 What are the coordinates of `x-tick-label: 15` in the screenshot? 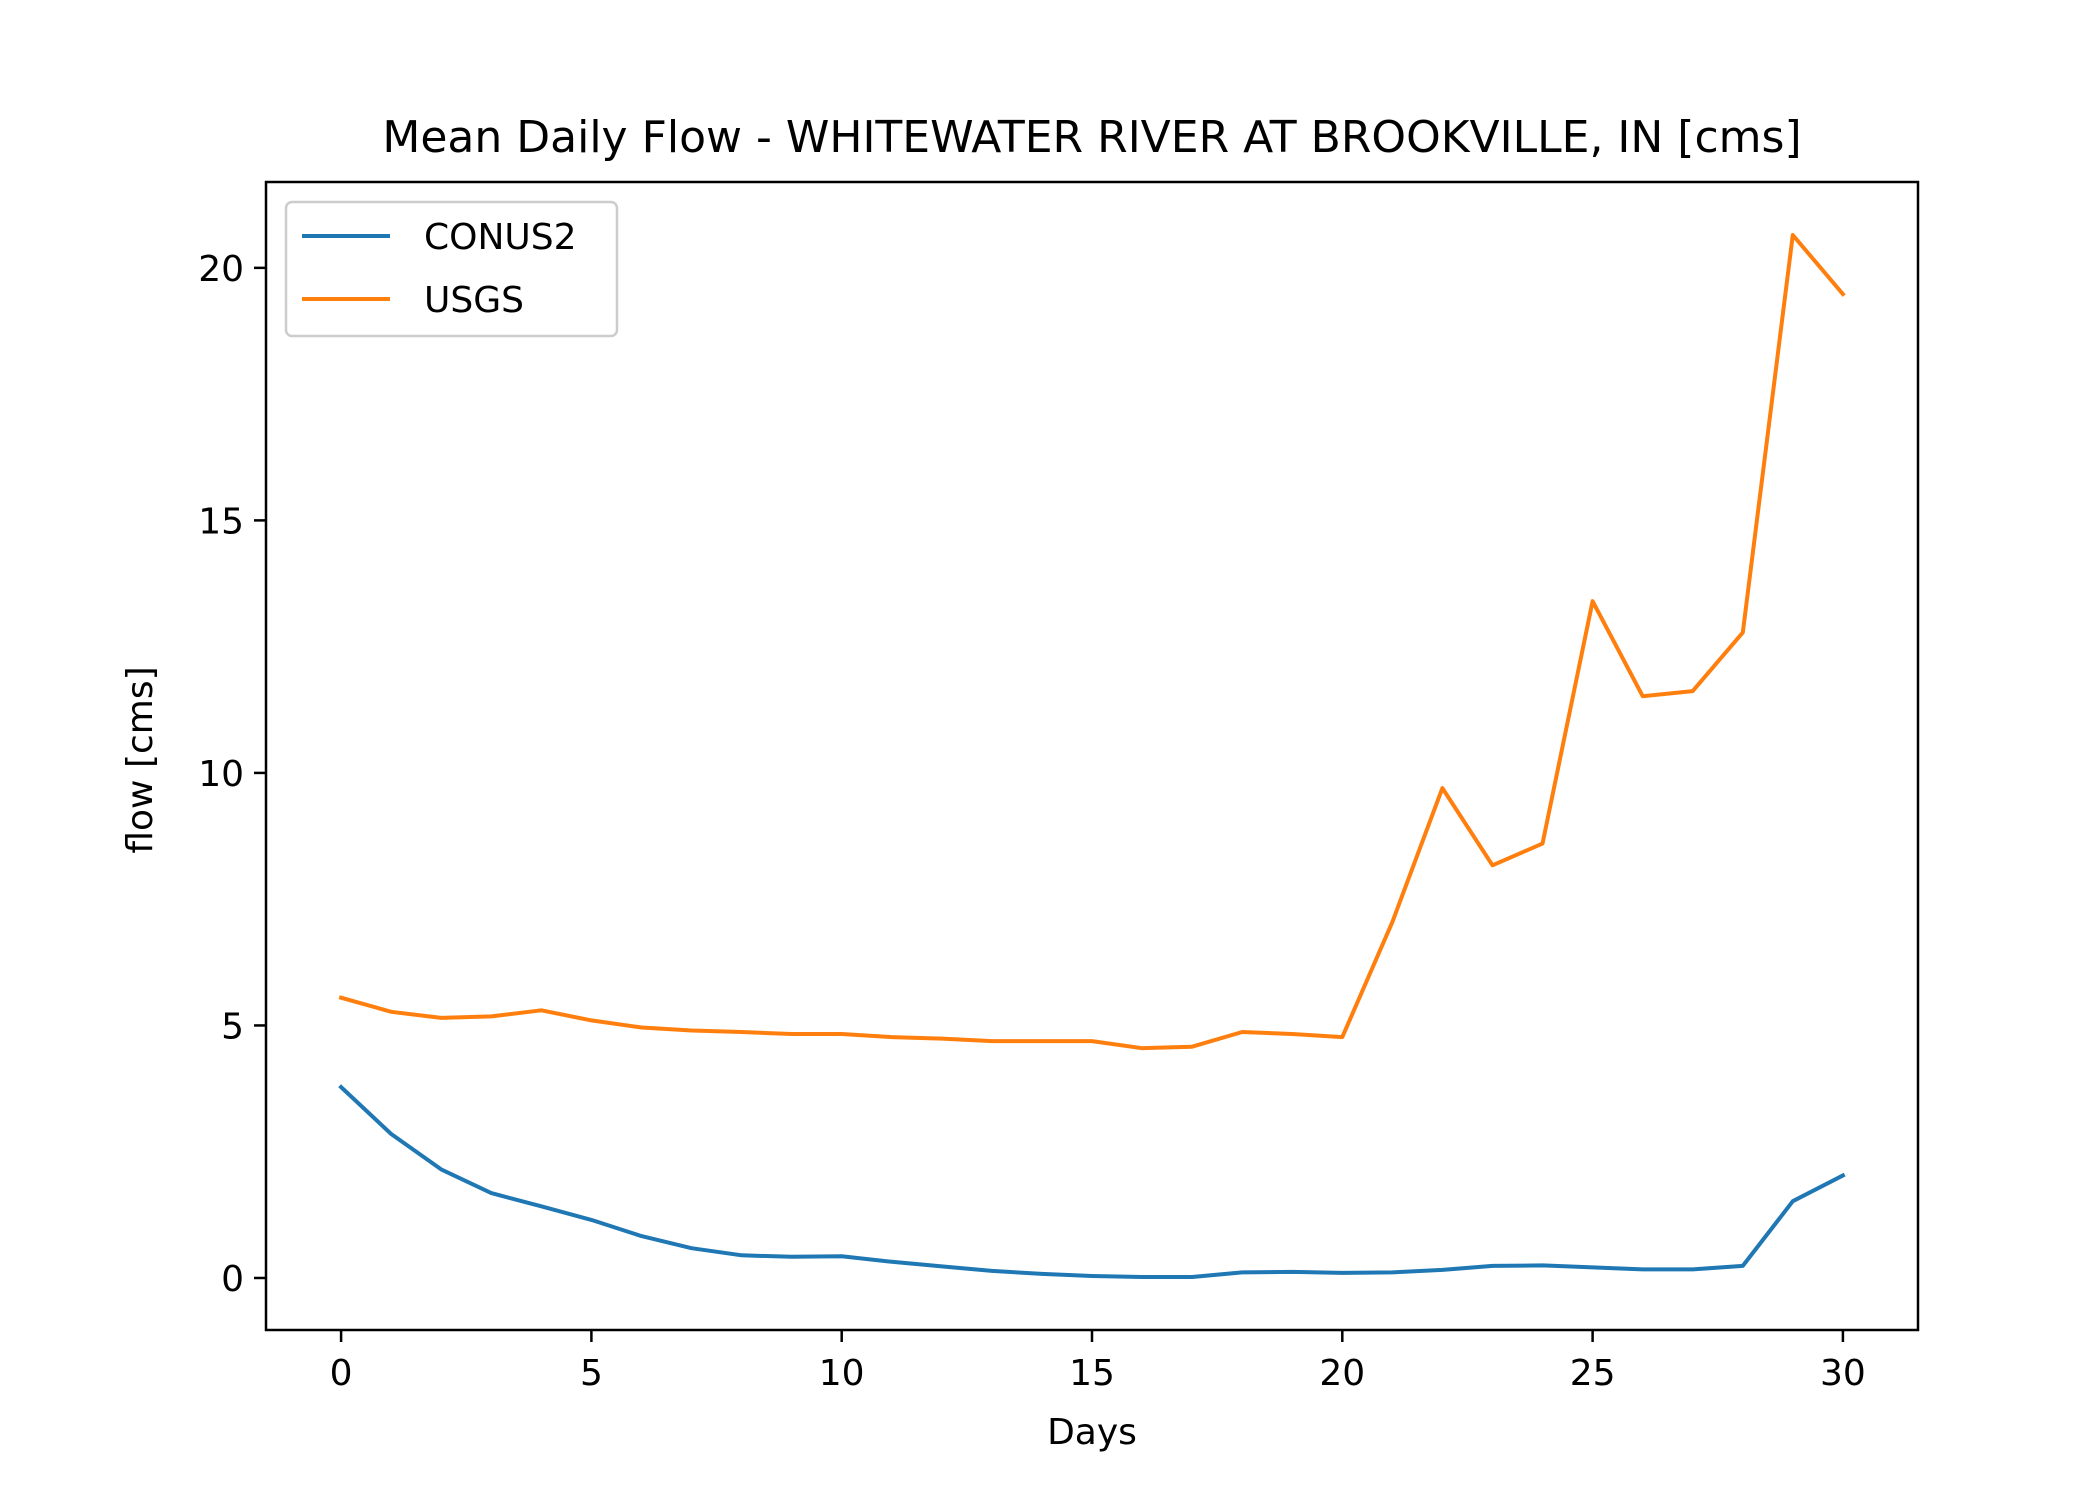 It's located at (1092, 1373).